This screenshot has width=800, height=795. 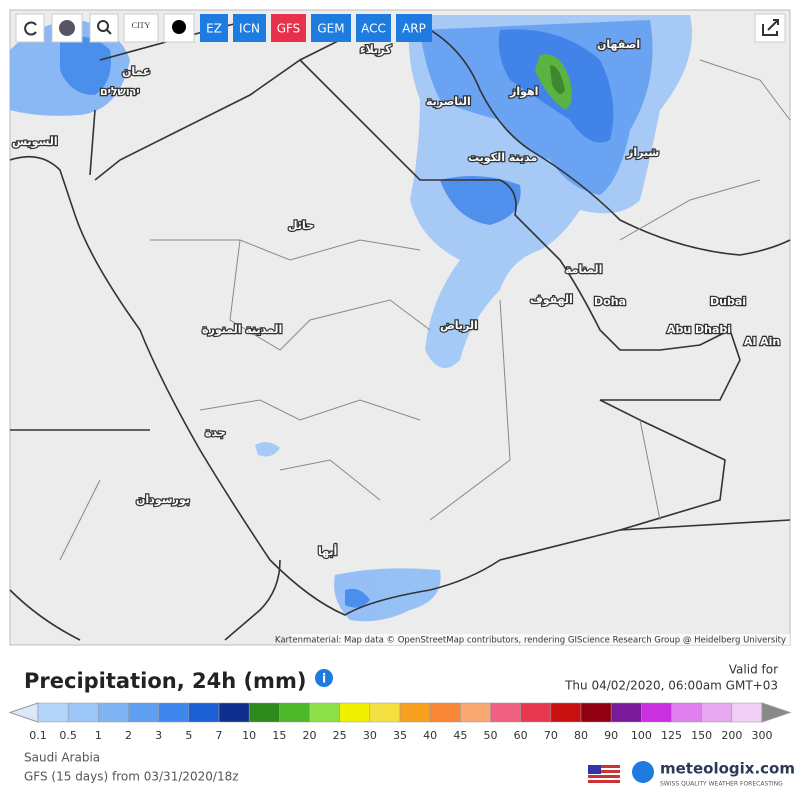 What do you see at coordinates (448, 101) in the screenshot?
I see `city-label: الناصرية` at bounding box center [448, 101].